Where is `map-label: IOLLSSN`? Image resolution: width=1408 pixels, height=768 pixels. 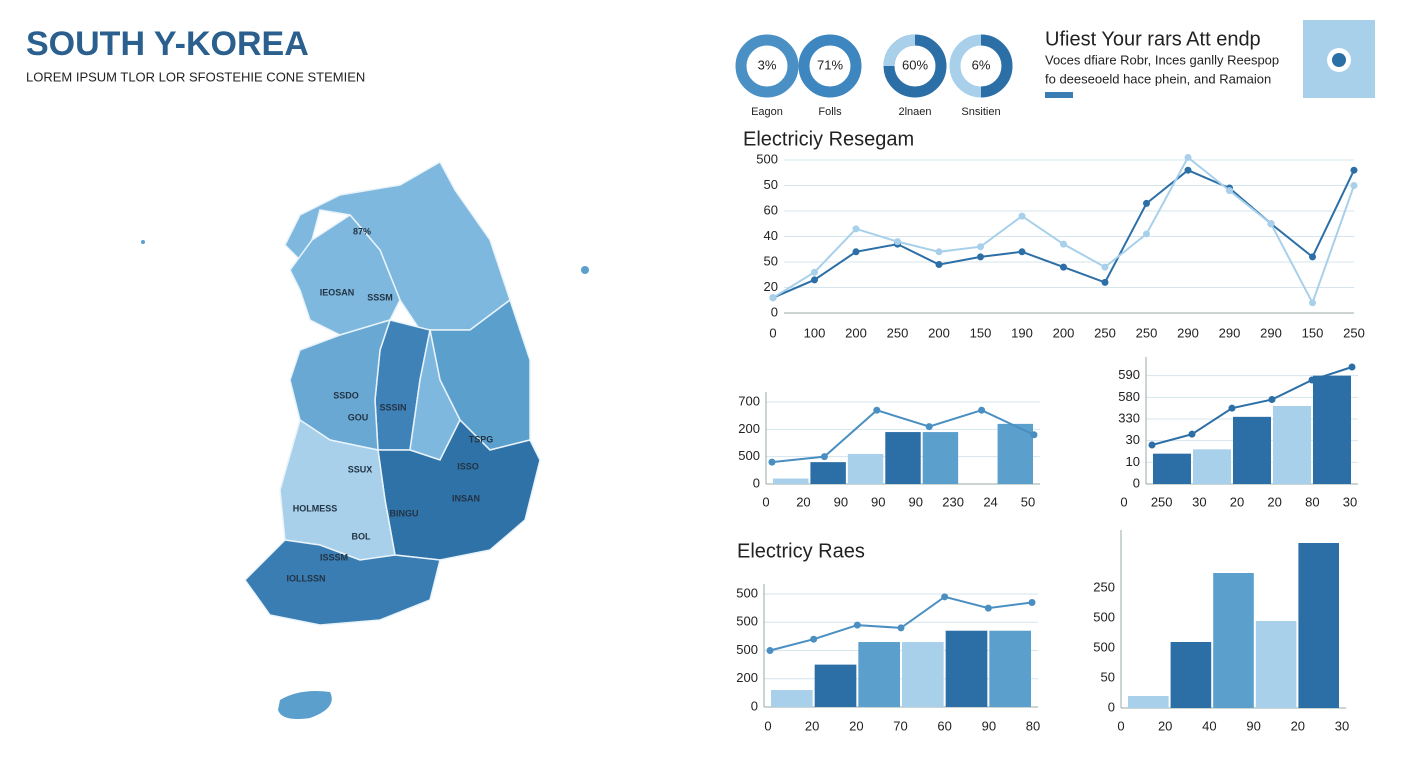 map-label: IOLLSSN is located at coordinates (305, 578).